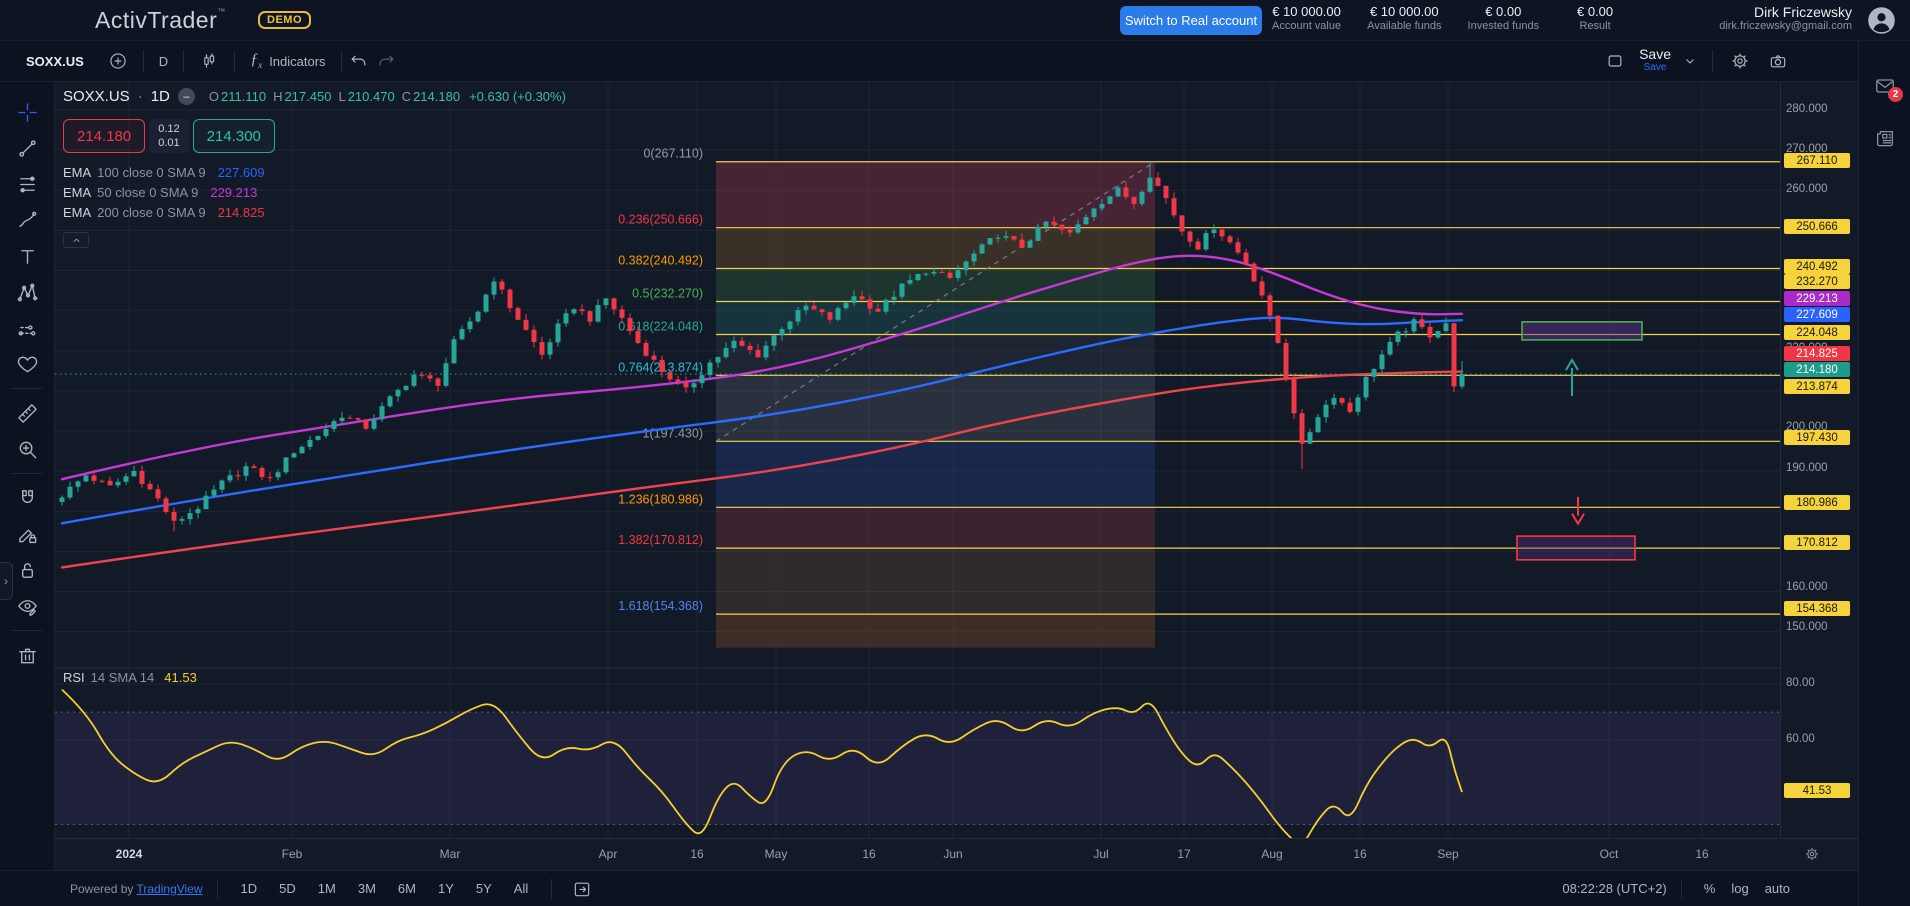  What do you see at coordinates (1884, 86) in the screenshot?
I see `messages-button: 2` at bounding box center [1884, 86].